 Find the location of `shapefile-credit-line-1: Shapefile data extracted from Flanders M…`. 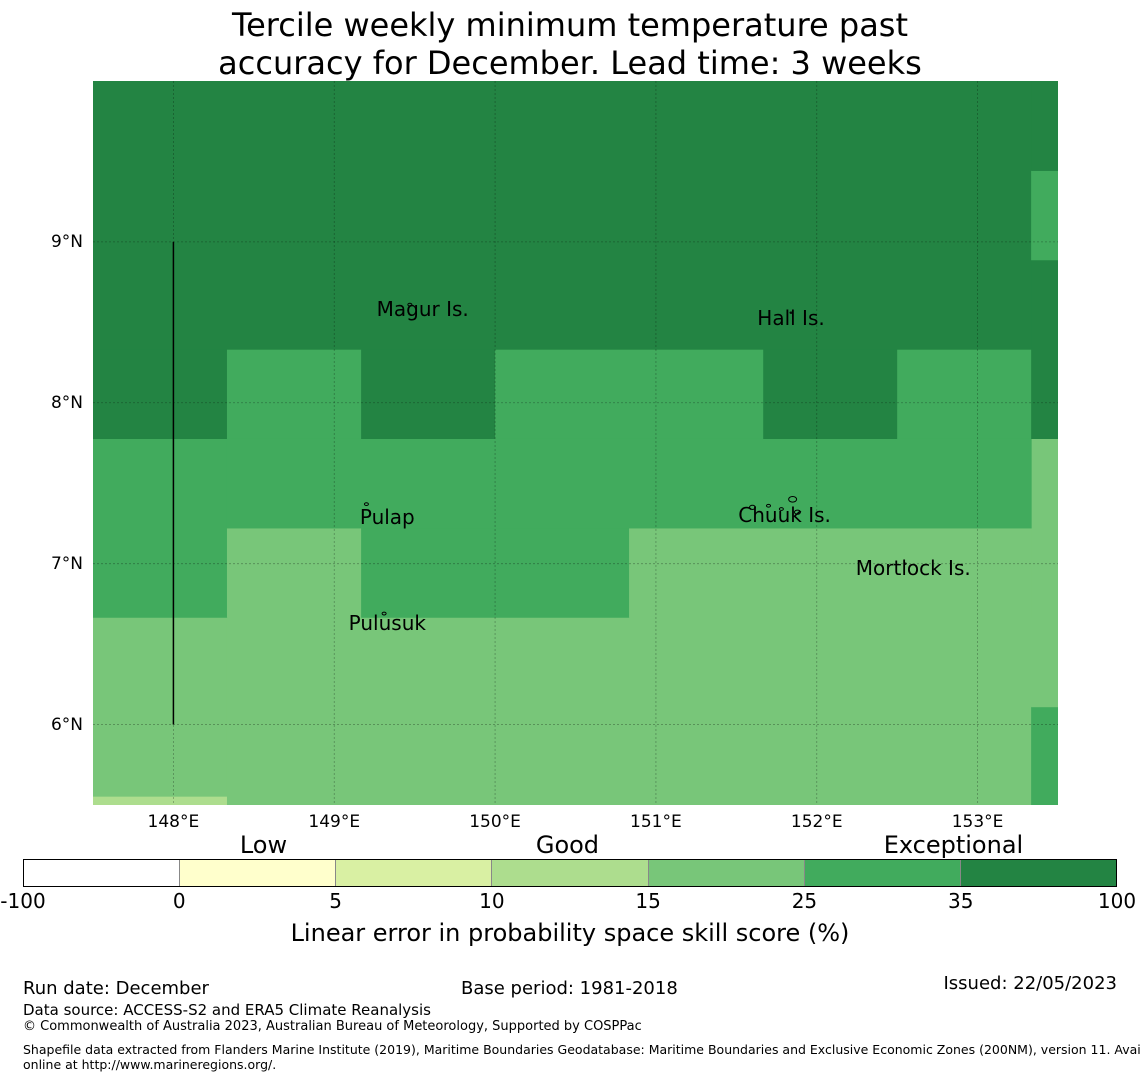

shapefile-credit-line-1: Shapefile data extracted from Flanders M… is located at coordinates (581, 1049).